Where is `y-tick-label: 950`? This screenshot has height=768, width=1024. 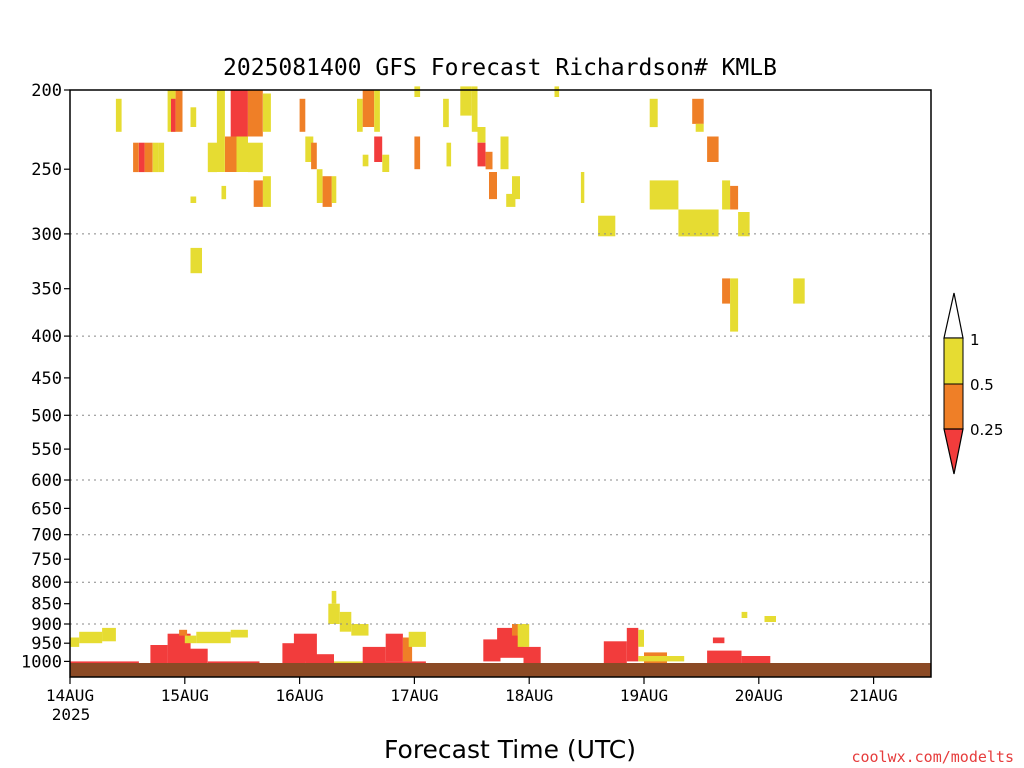 y-tick-label: 950 is located at coordinates (46, 644).